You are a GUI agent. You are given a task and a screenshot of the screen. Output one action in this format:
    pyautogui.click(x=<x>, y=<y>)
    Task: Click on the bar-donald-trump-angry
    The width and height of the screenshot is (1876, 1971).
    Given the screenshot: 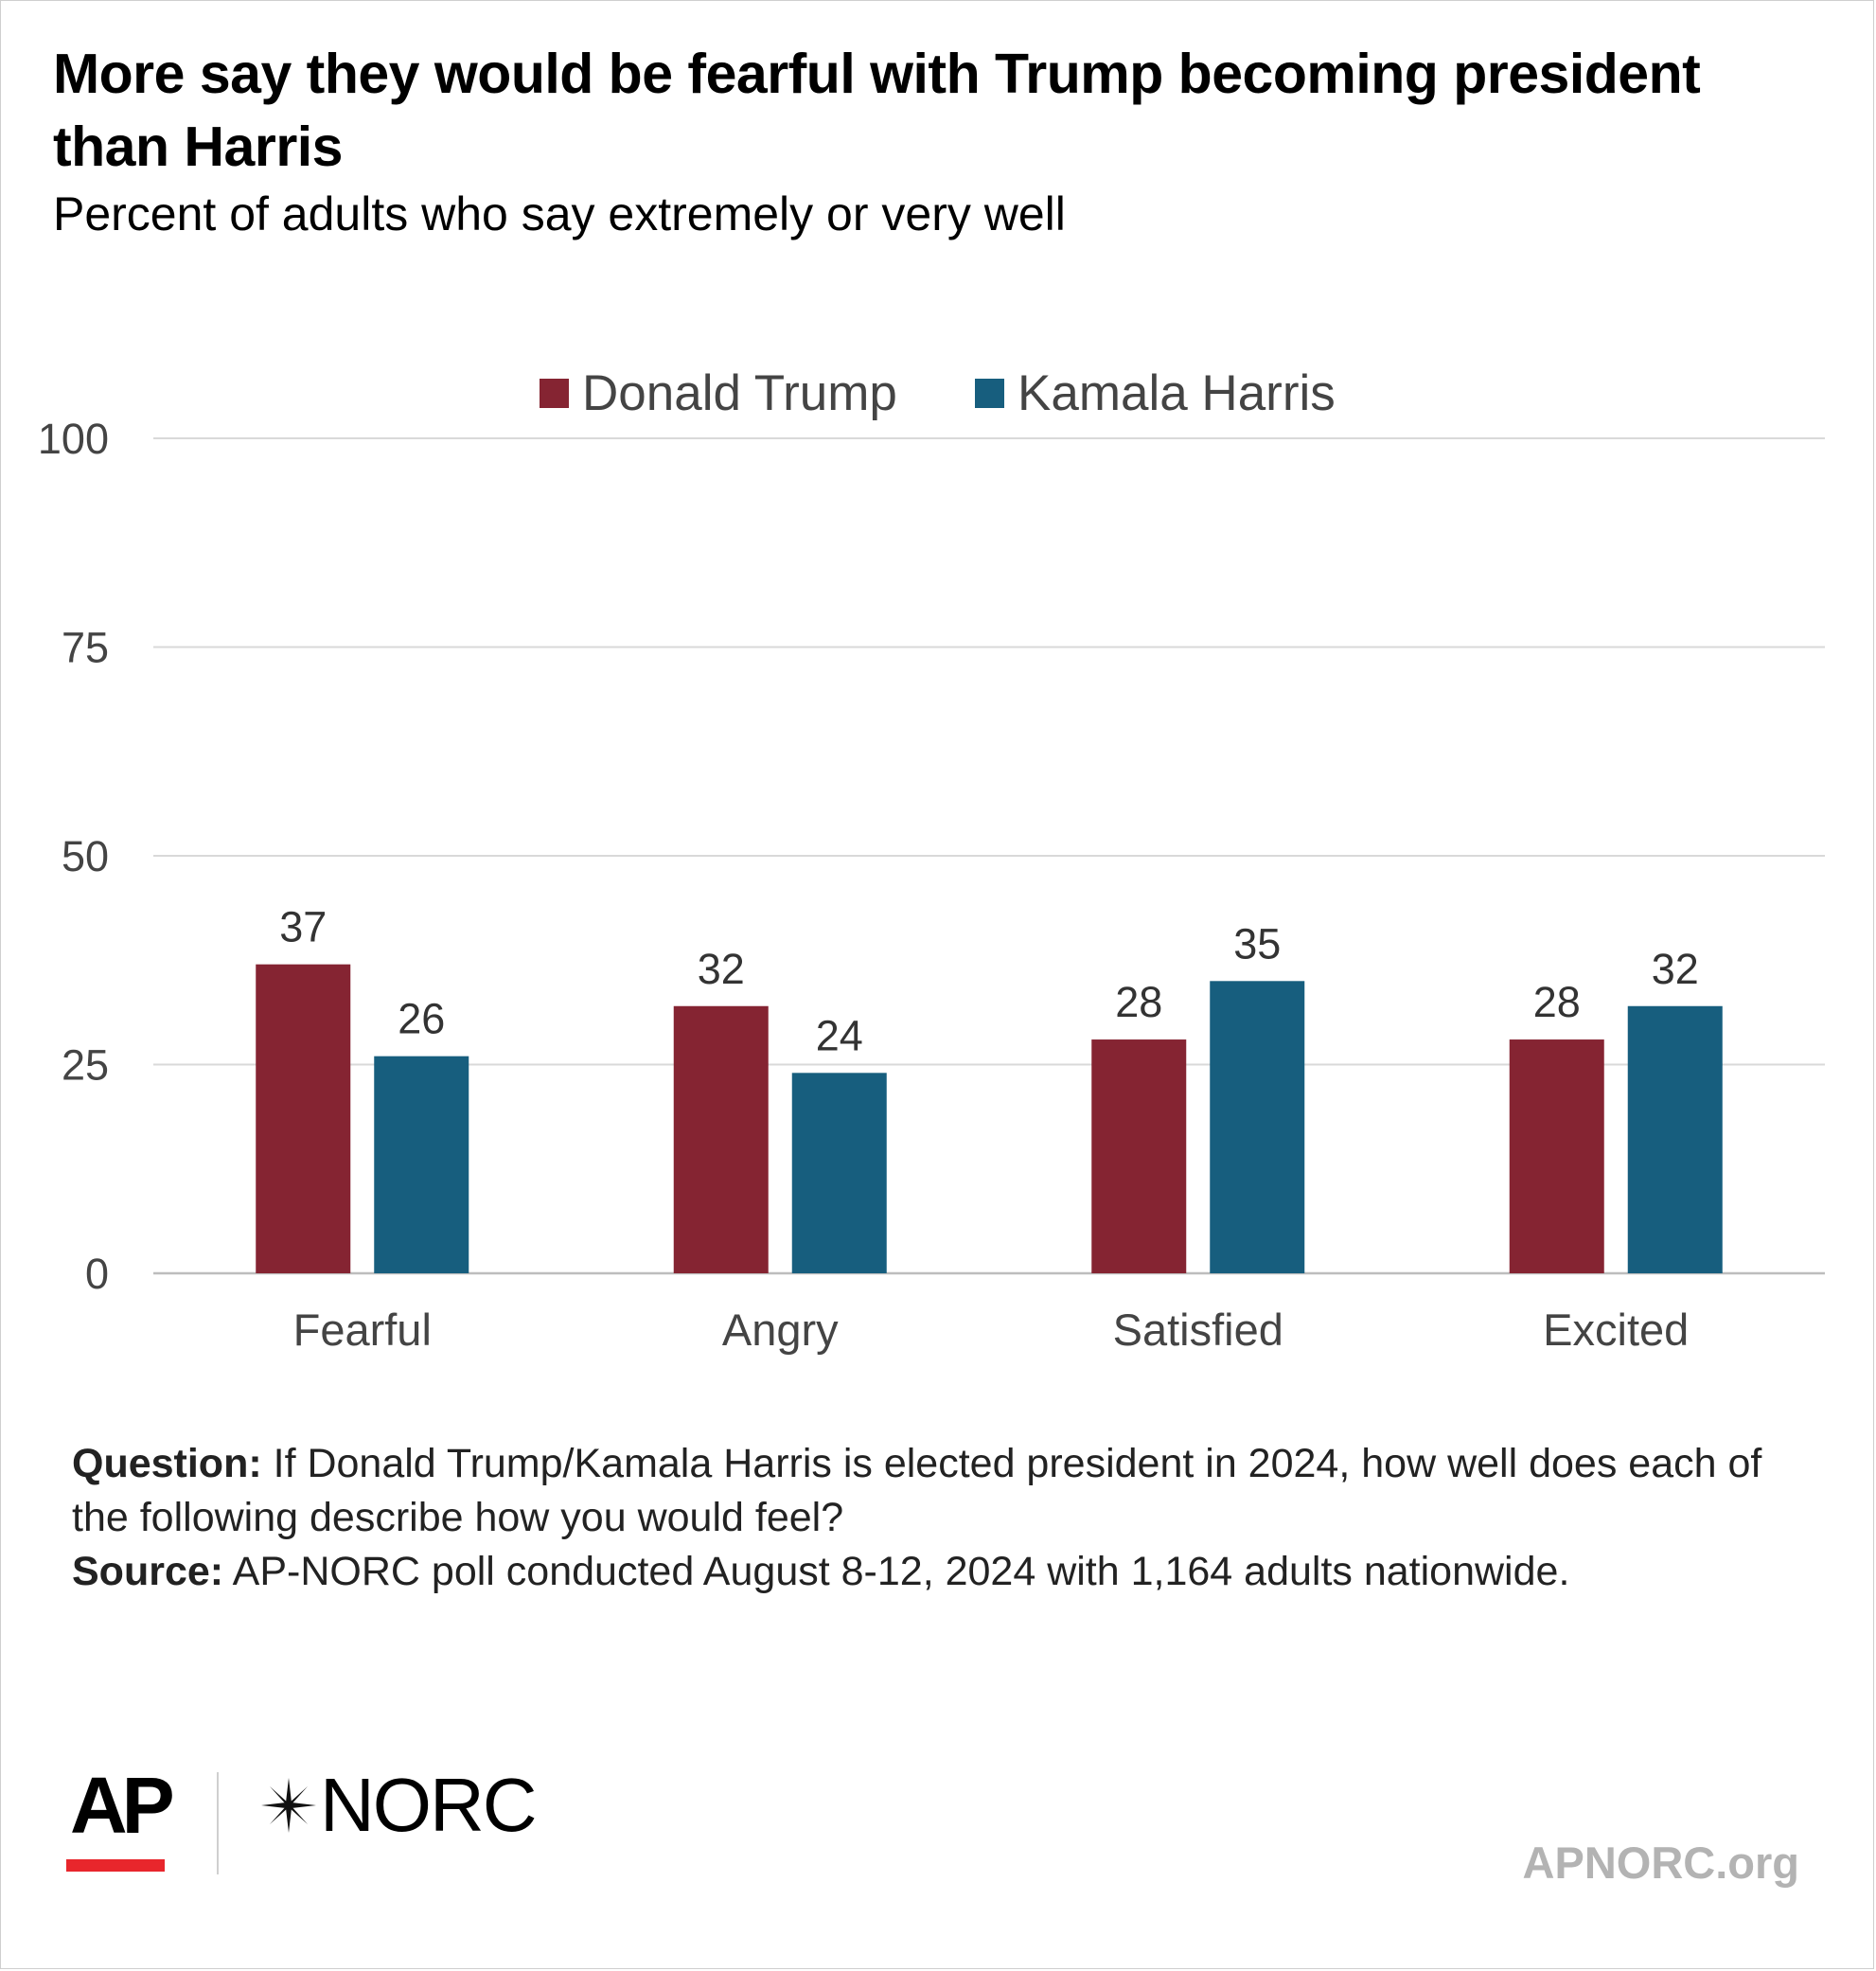 What is the action you would take?
    pyautogui.click(x=721, y=1139)
    